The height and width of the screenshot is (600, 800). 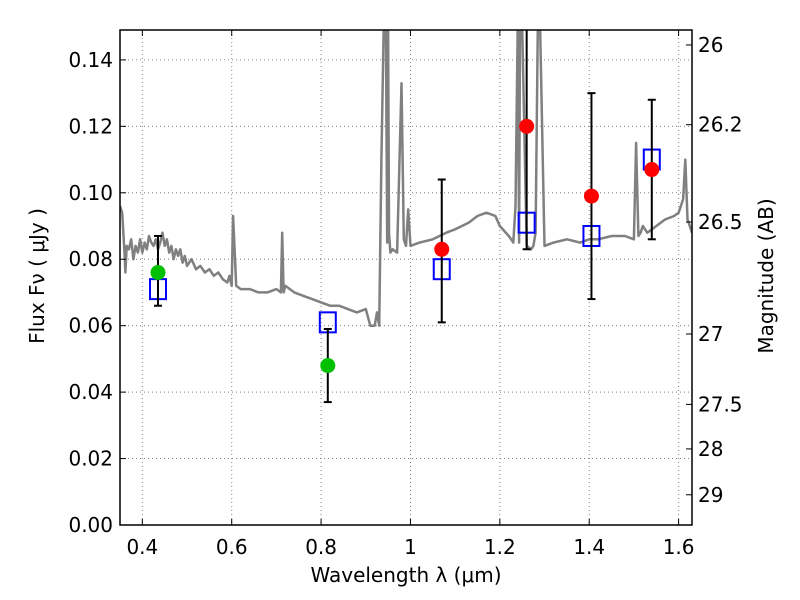 What do you see at coordinates (720, 222) in the screenshot?
I see `y2-tick-label: 26.5` at bounding box center [720, 222].